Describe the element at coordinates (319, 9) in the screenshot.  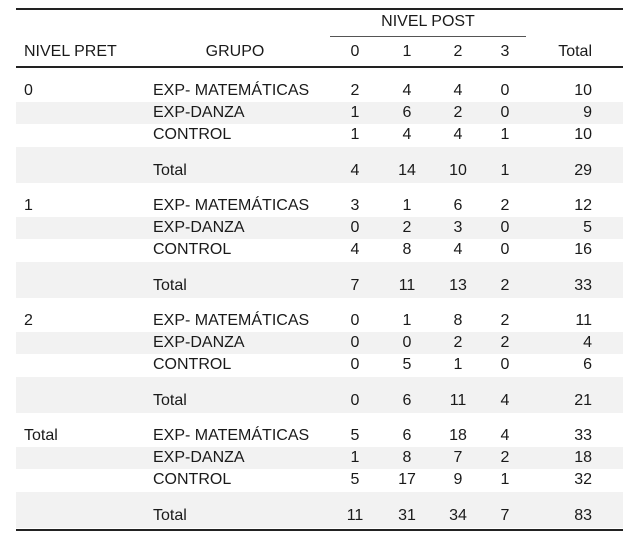
I see `top-rule` at that location.